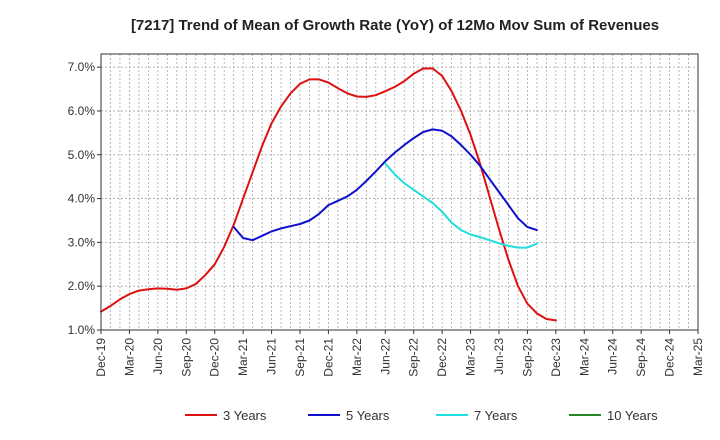 The width and height of the screenshot is (720, 440). Describe the element at coordinates (82, 155) in the screenshot. I see `y-tick-label: 5.0%` at that location.